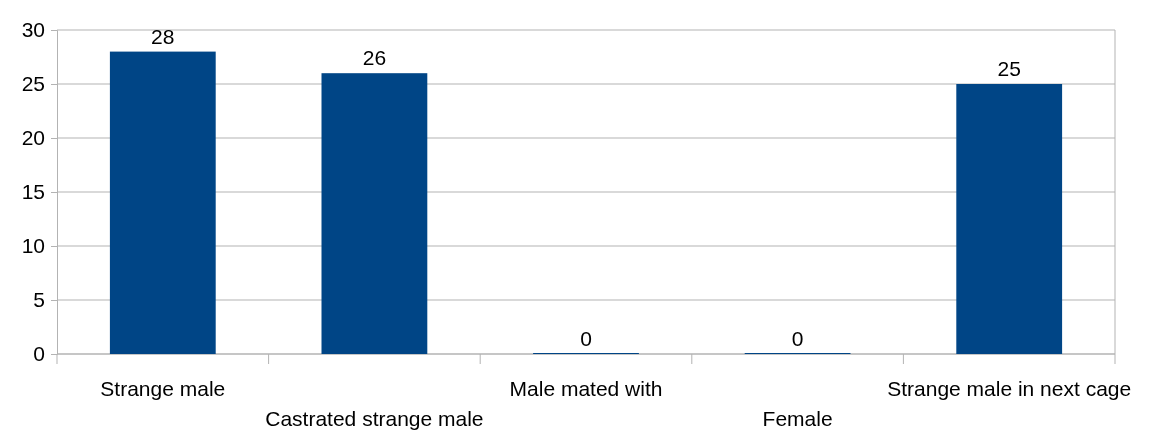 The image size is (1170, 432). What do you see at coordinates (797, 418) in the screenshot?
I see `x-tick-label: Female` at bounding box center [797, 418].